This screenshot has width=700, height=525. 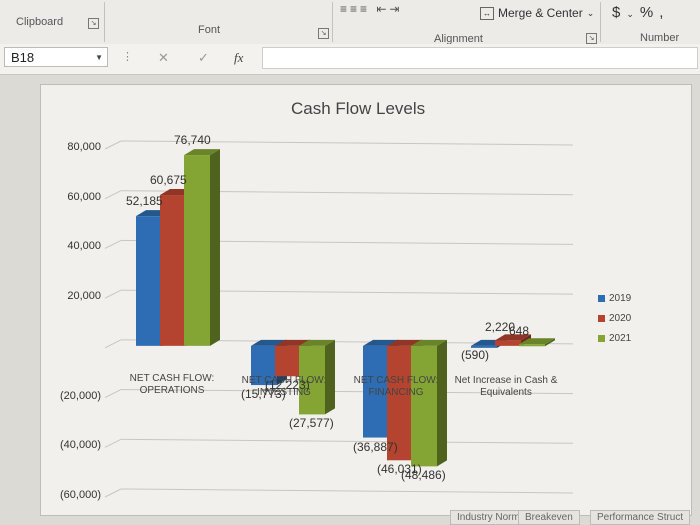 What do you see at coordinates (649, 12) in the screenshot?
I see `percent-button: %` at bounding box center [649, 12].